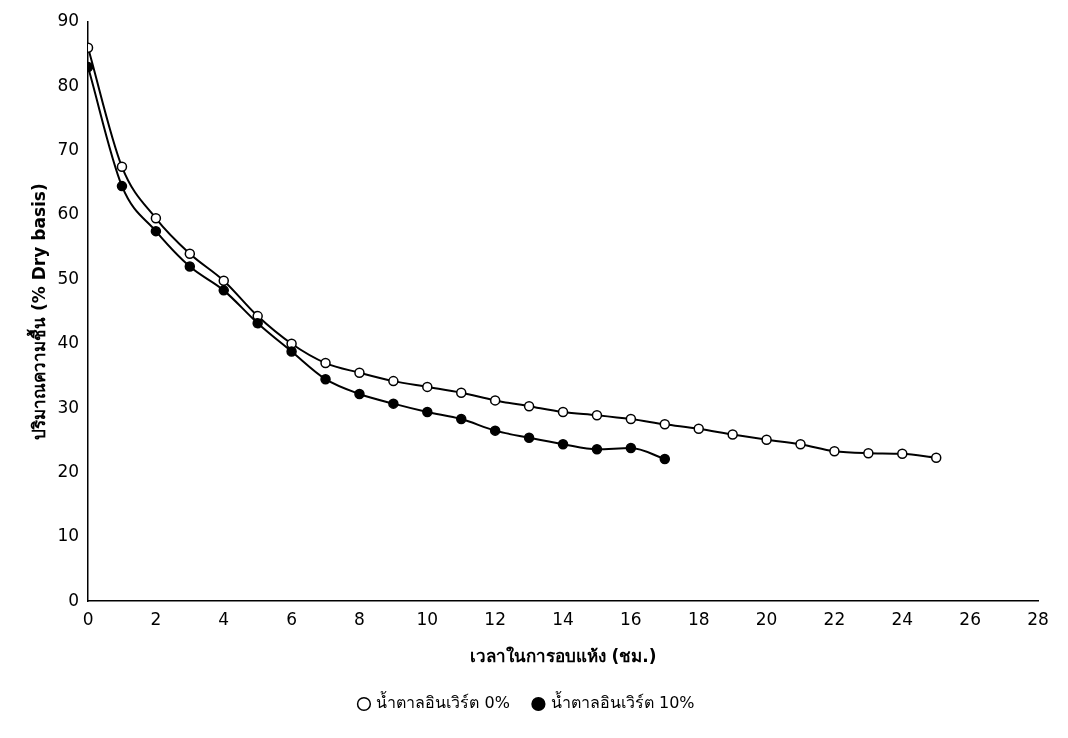  What do you see at coordinates (68, 213) in the screenshot?
I see `y-tick-label: 60` at bounding box center [68, 213].